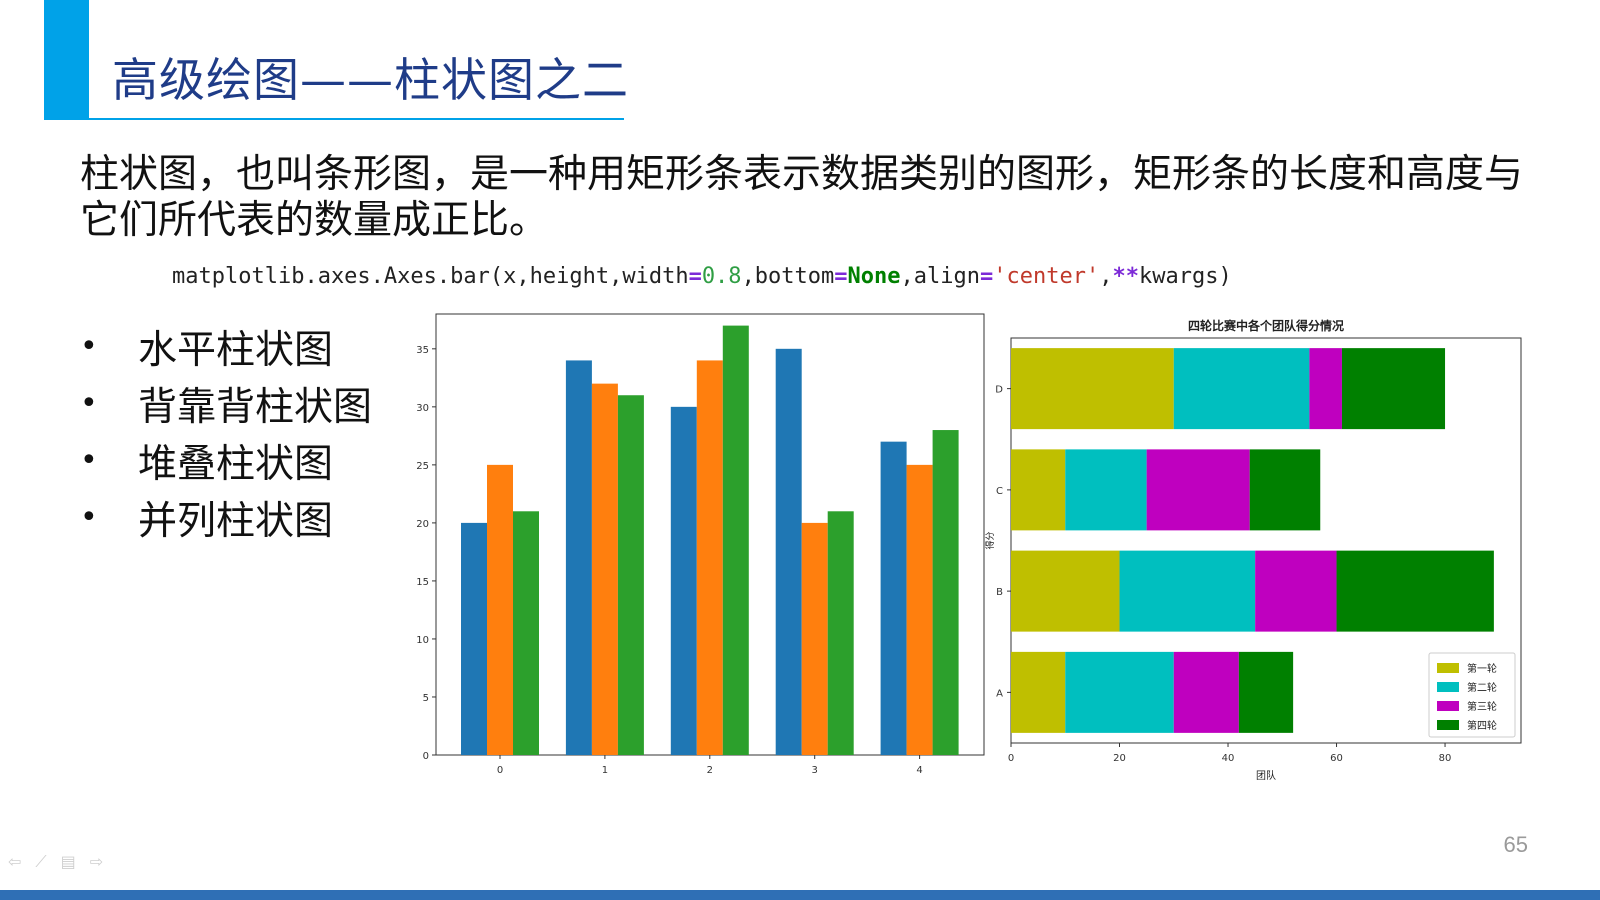 The width and height of the screenshot is (1600, 900). I want to click on slide-title: 高级绘图——柱状图之二, so click(370, 80).